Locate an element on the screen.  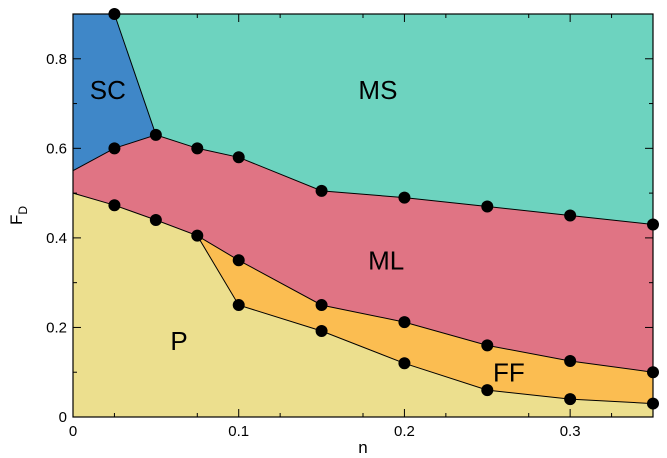
y-tick-label: 0.8 is located at coordinates (56, 59).